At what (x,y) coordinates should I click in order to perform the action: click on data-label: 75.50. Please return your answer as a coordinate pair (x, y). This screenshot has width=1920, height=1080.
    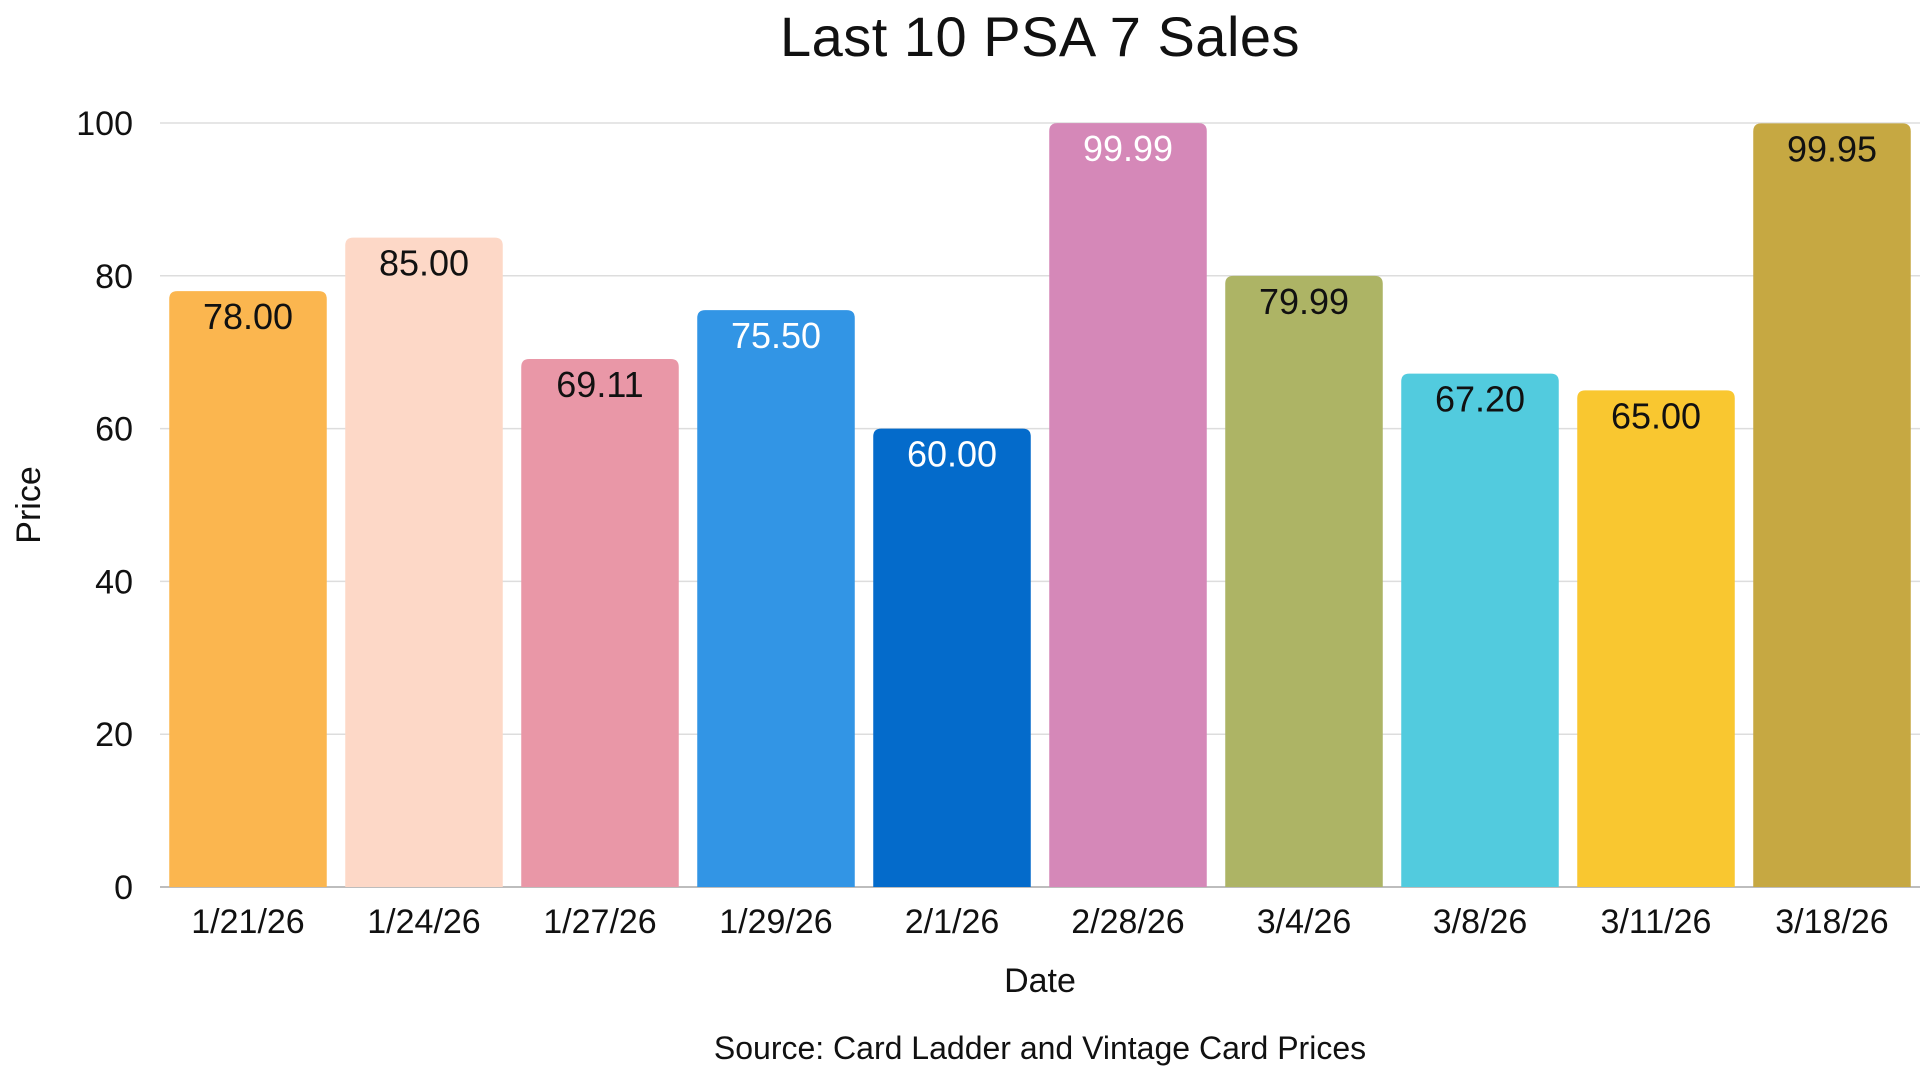
    Looking at the image, I should click on (776, 335).